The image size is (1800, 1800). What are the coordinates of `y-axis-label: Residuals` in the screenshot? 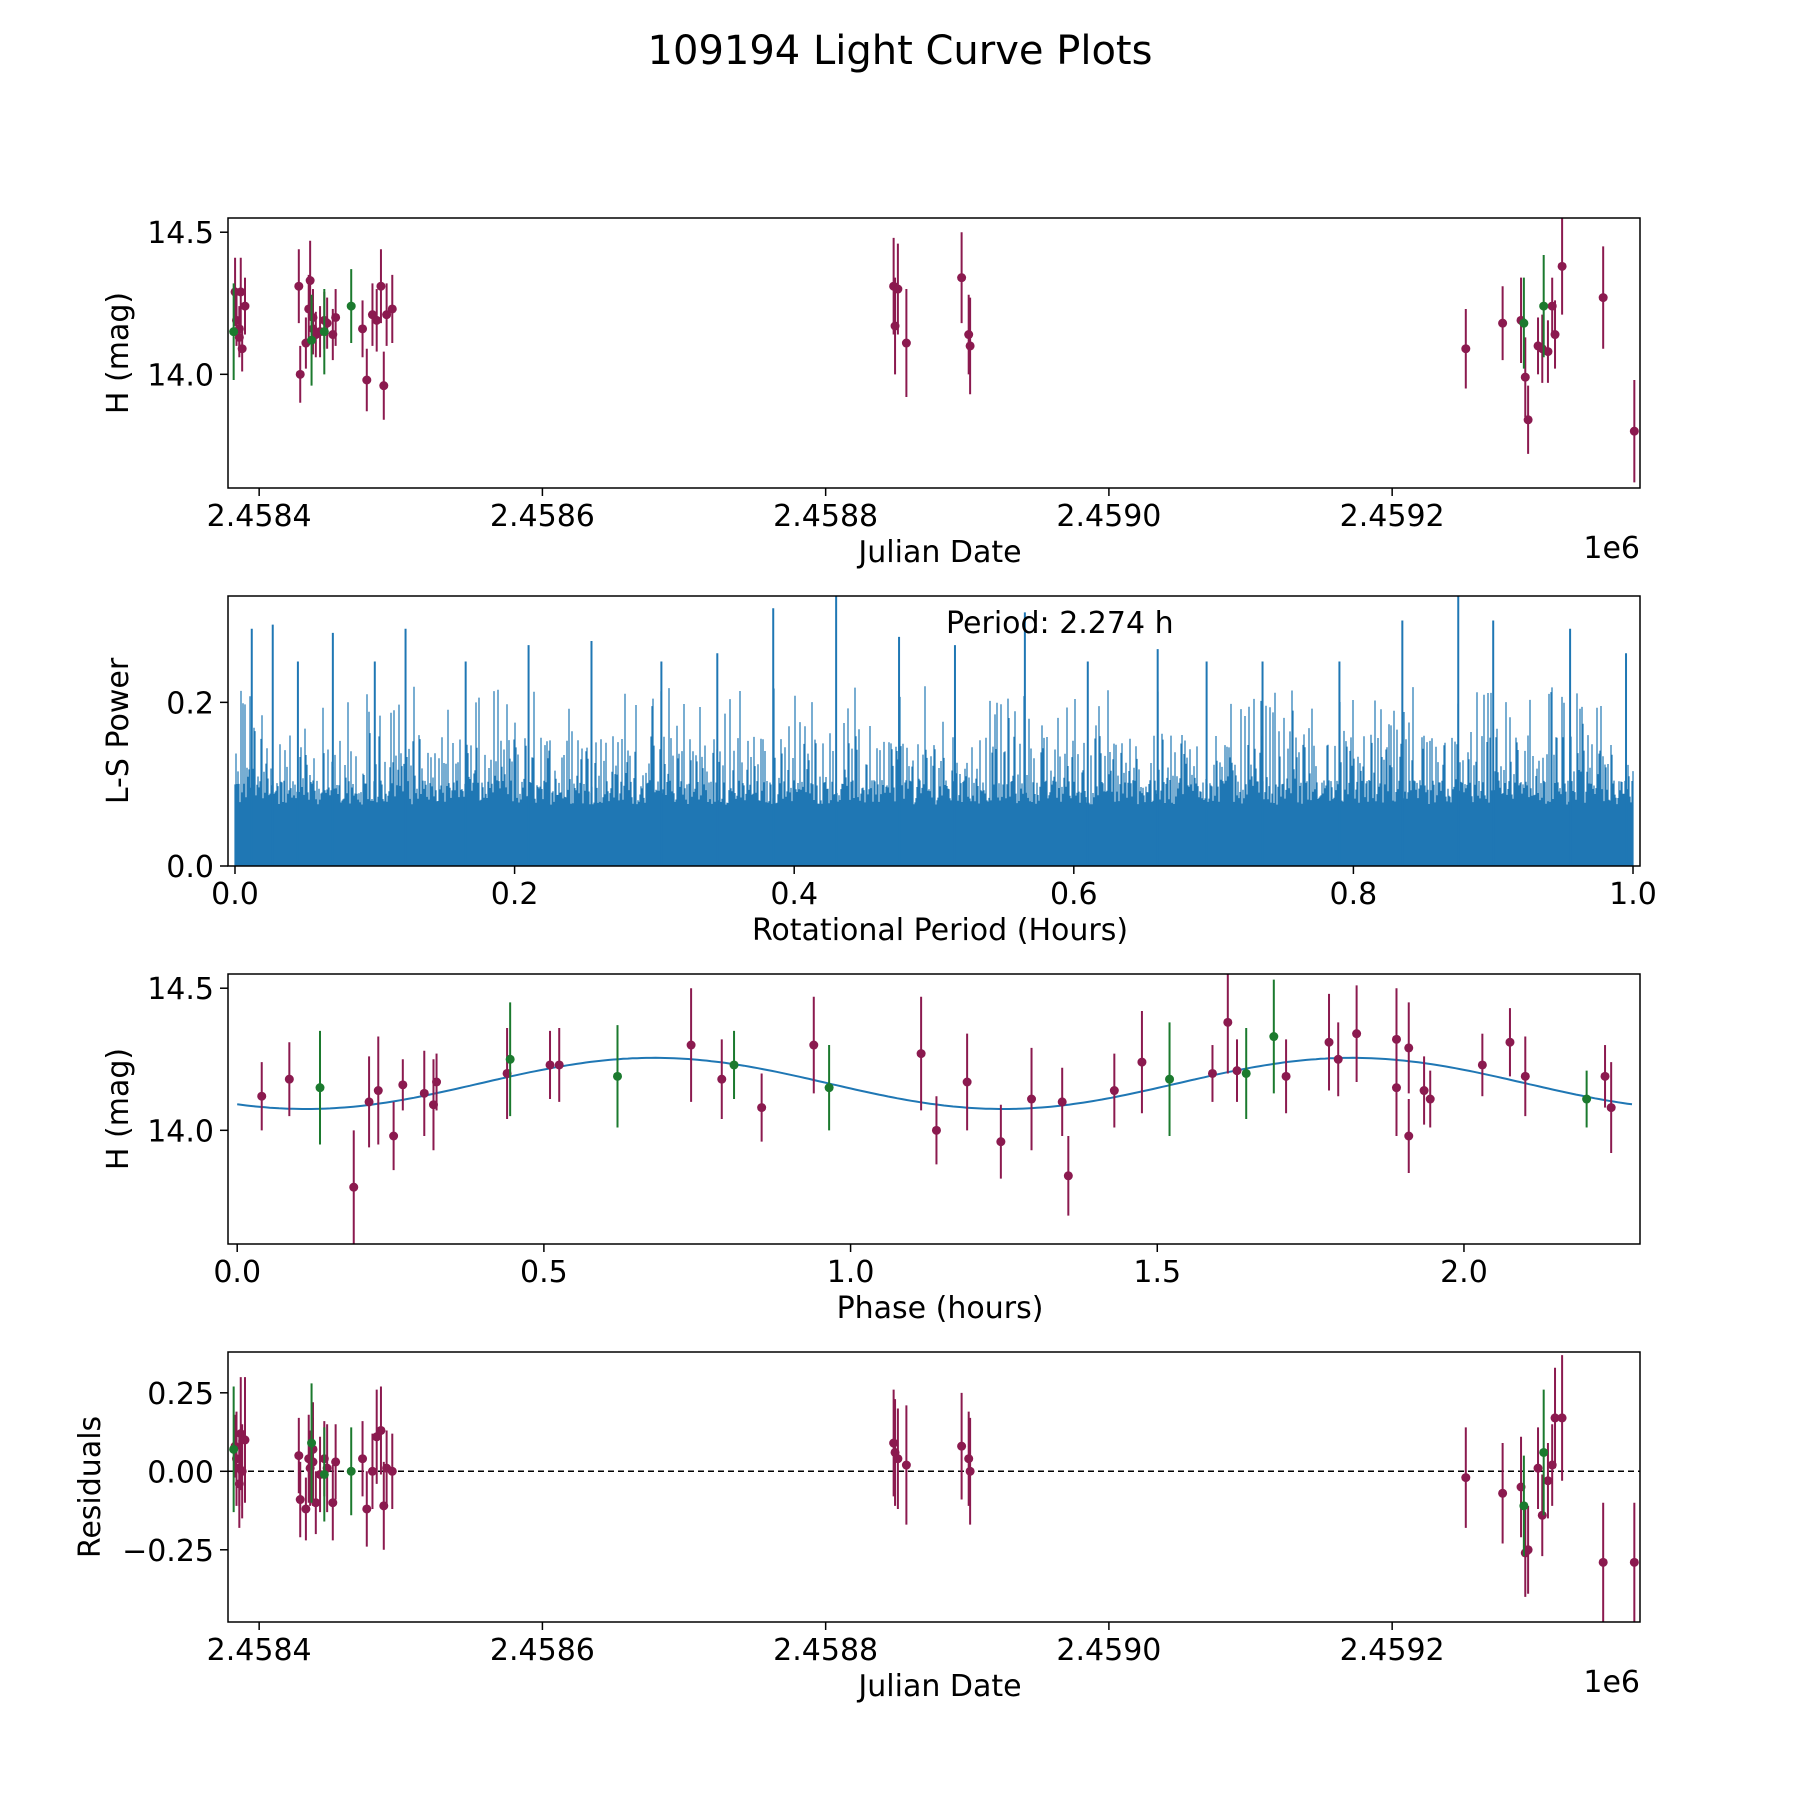 It's located at (90, 1487).